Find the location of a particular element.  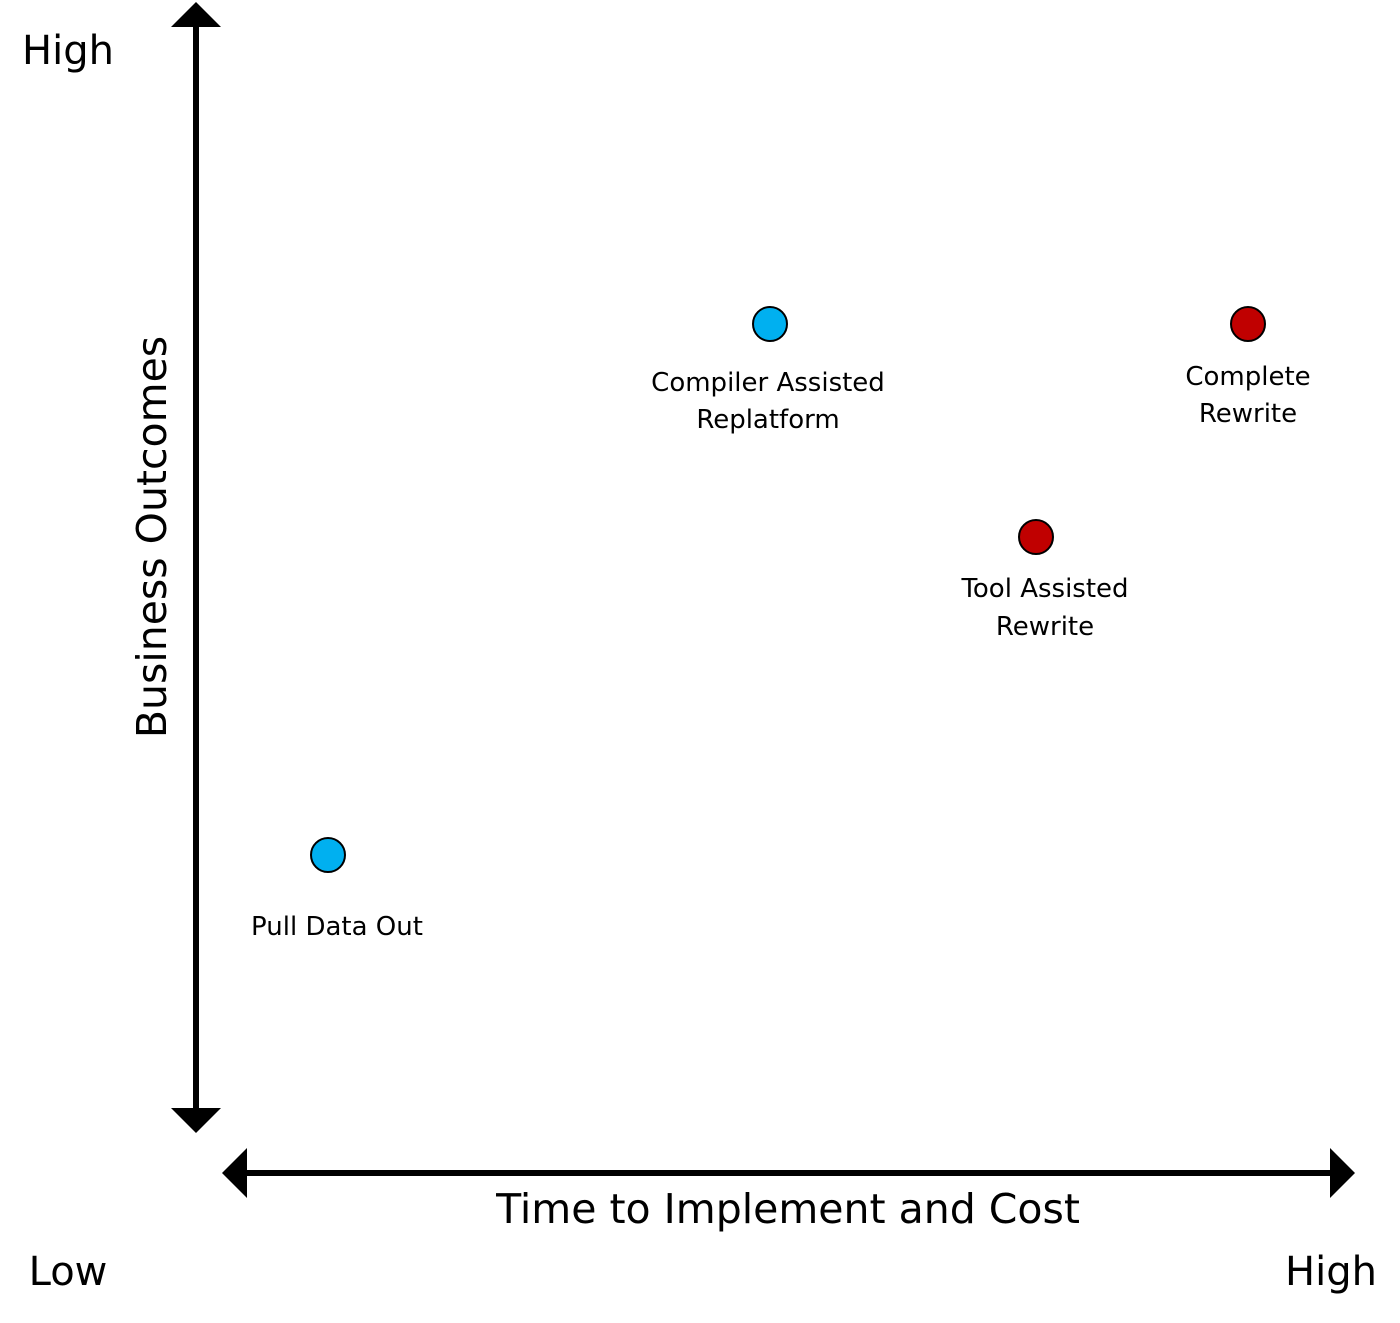

point-label-line-2: Replatform is located at coordinates (767, 420).